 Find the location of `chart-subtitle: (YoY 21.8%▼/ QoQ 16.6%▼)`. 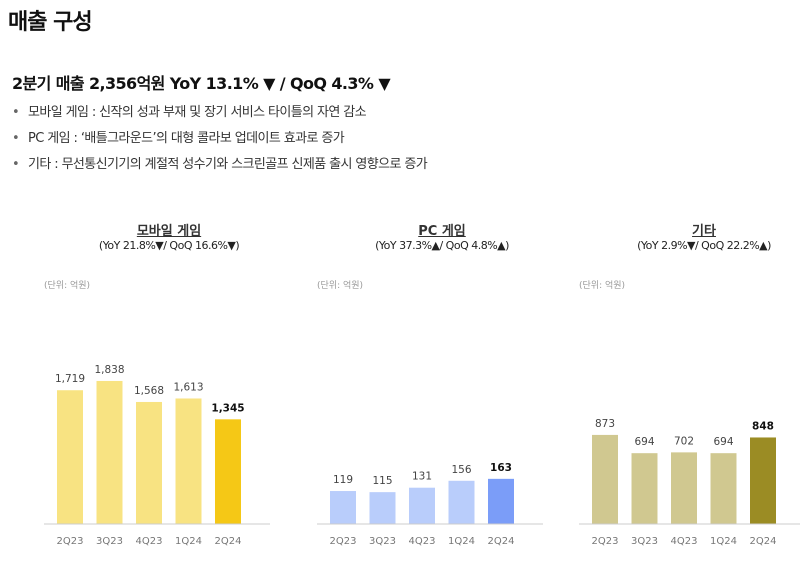

chart-subtitle: (YoY 21.8%▼/ QoQ 16.6%▼) is located at coordinates (169, 245).